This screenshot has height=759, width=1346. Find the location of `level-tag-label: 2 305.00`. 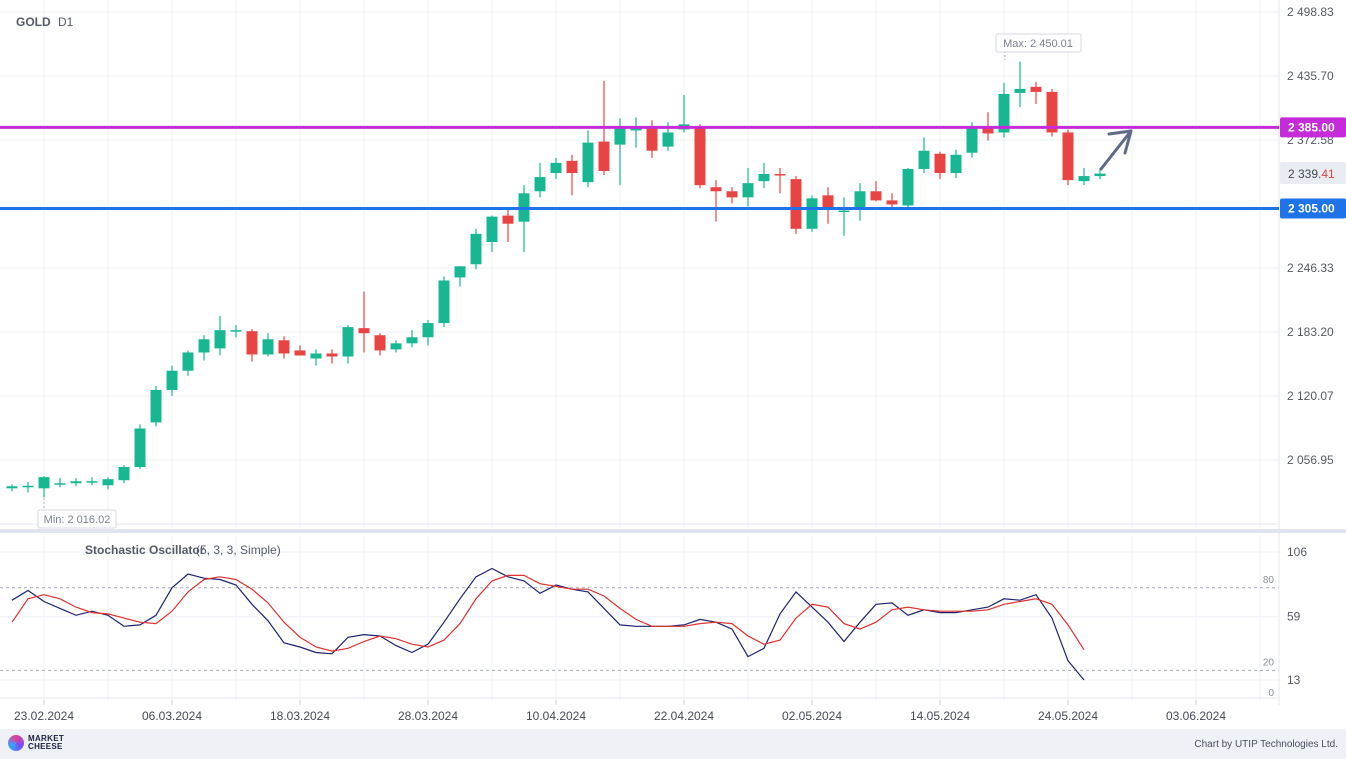

level-tag-label: 2 305.00 is located at coordinates (1311, 209).